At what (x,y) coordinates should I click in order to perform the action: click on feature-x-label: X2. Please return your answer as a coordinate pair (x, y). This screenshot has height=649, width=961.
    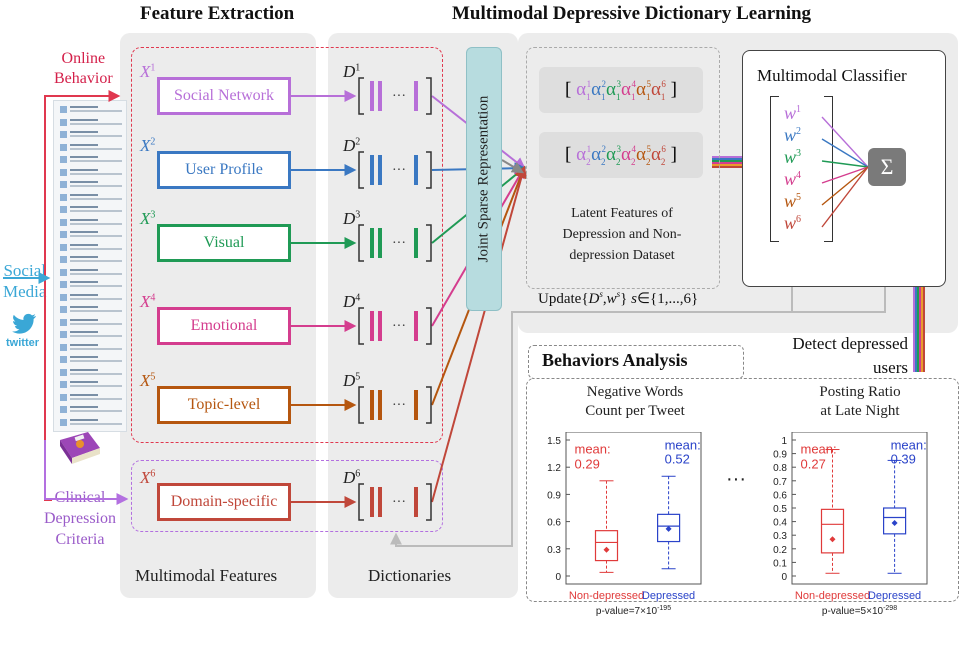
    Looking at the image, I should click on (148, 145).